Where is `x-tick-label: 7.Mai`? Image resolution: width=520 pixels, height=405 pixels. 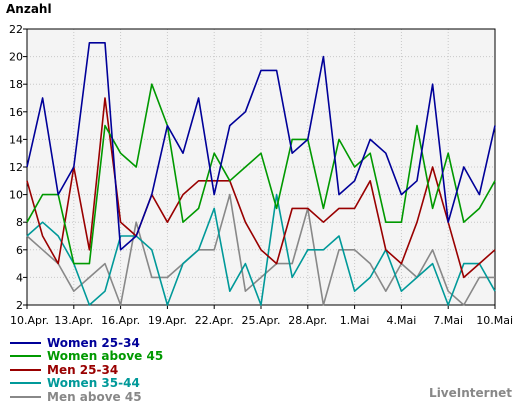 x-tick-label: 7.Mai is located at coordinates (448, 320).